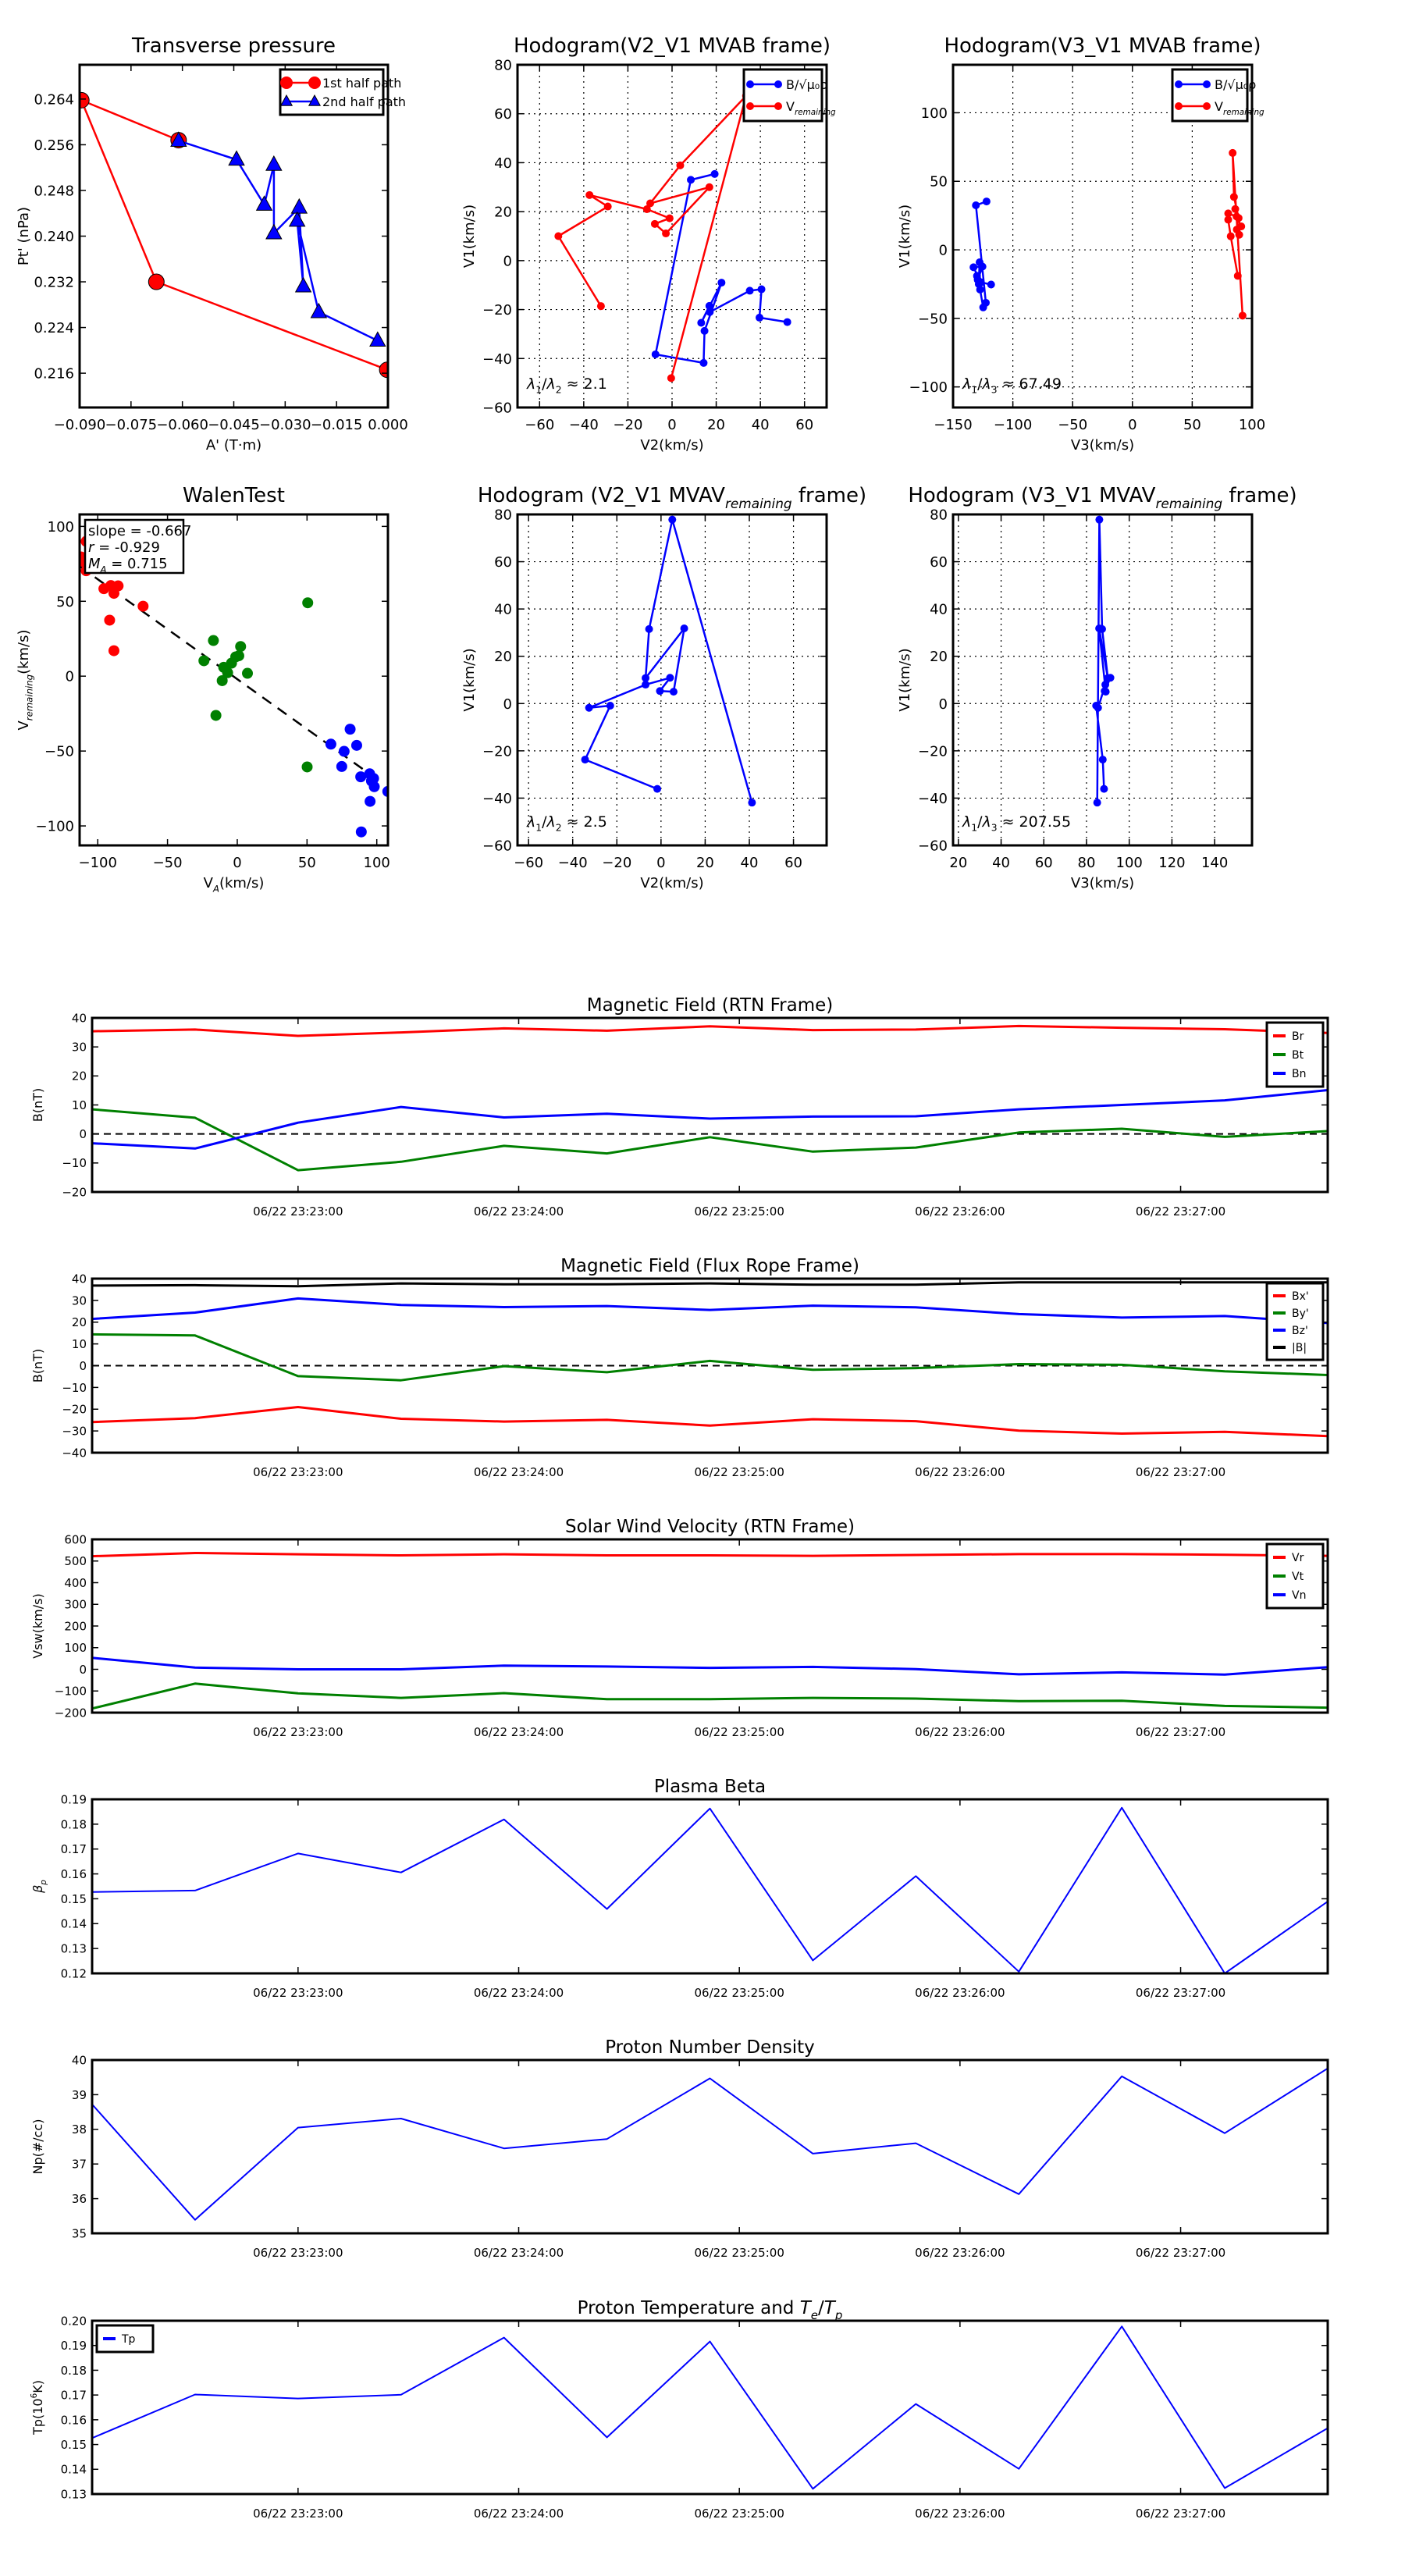 This screenshot has height=2576, width=1405. Describe the element at coordinates (234, 445) in the screenshot. I see `x-axis-label: A' (T·m)` at that location.